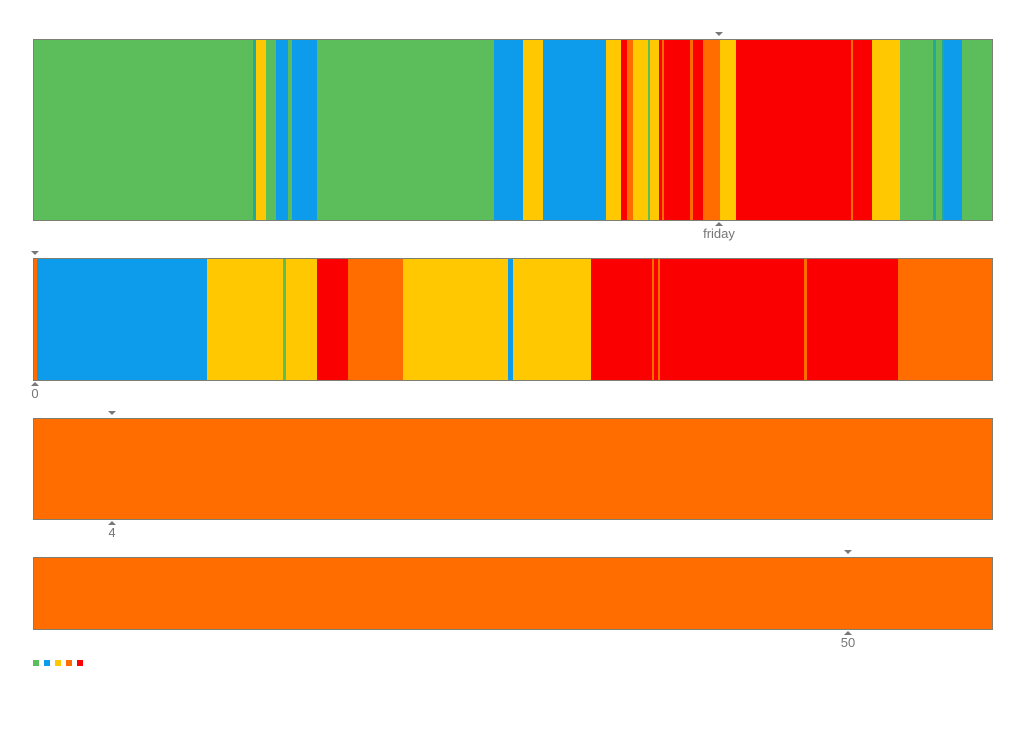 This screenshot has width=1024, height=752. Describe the element at coordinates (112, 523) in the screenshot. I see `band-3-bottom-marker-icon` at that location.